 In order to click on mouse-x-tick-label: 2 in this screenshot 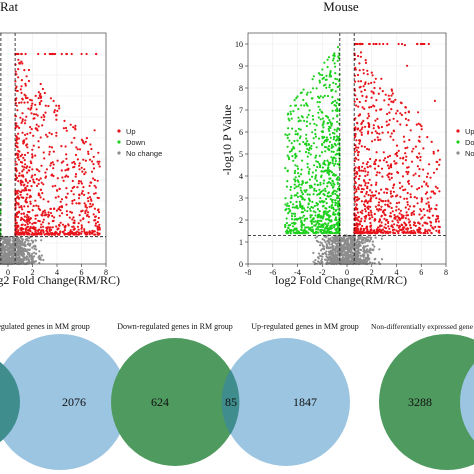, I will do `click(372, 272)`.